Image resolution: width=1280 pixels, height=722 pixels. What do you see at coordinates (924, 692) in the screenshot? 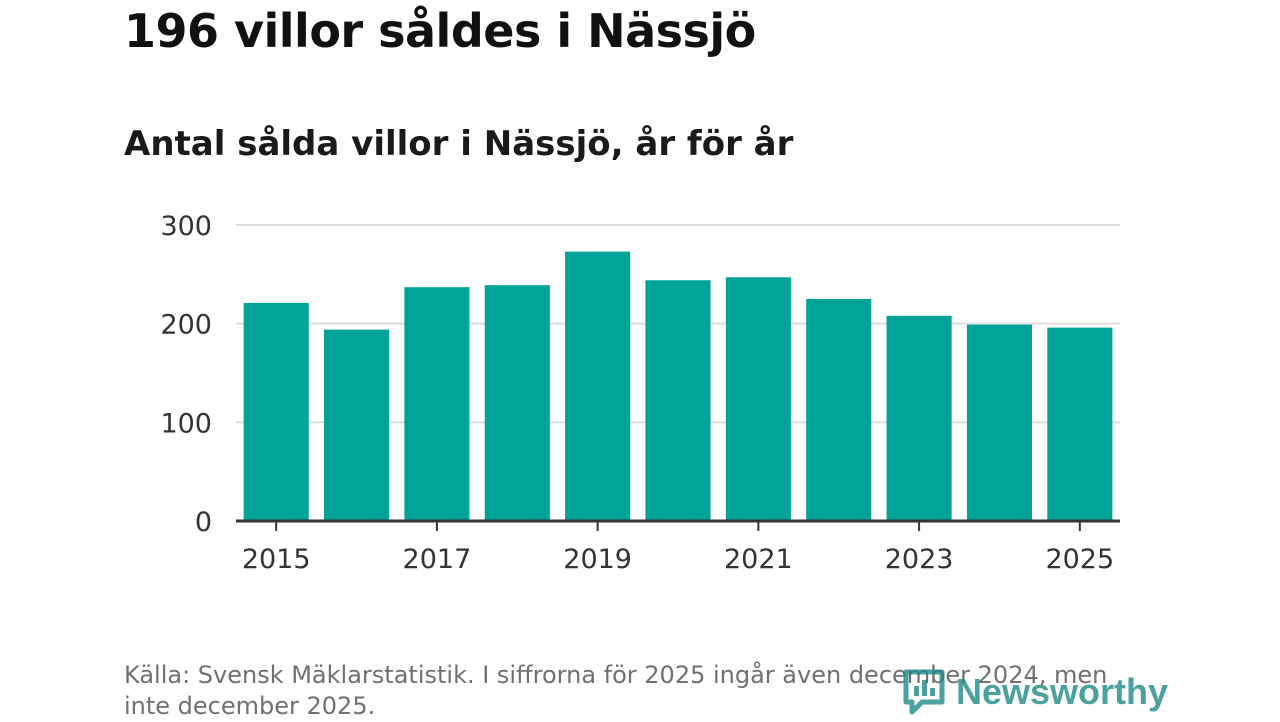
I see `newsworthy-logo-icon` at bounding box center [924, 692].